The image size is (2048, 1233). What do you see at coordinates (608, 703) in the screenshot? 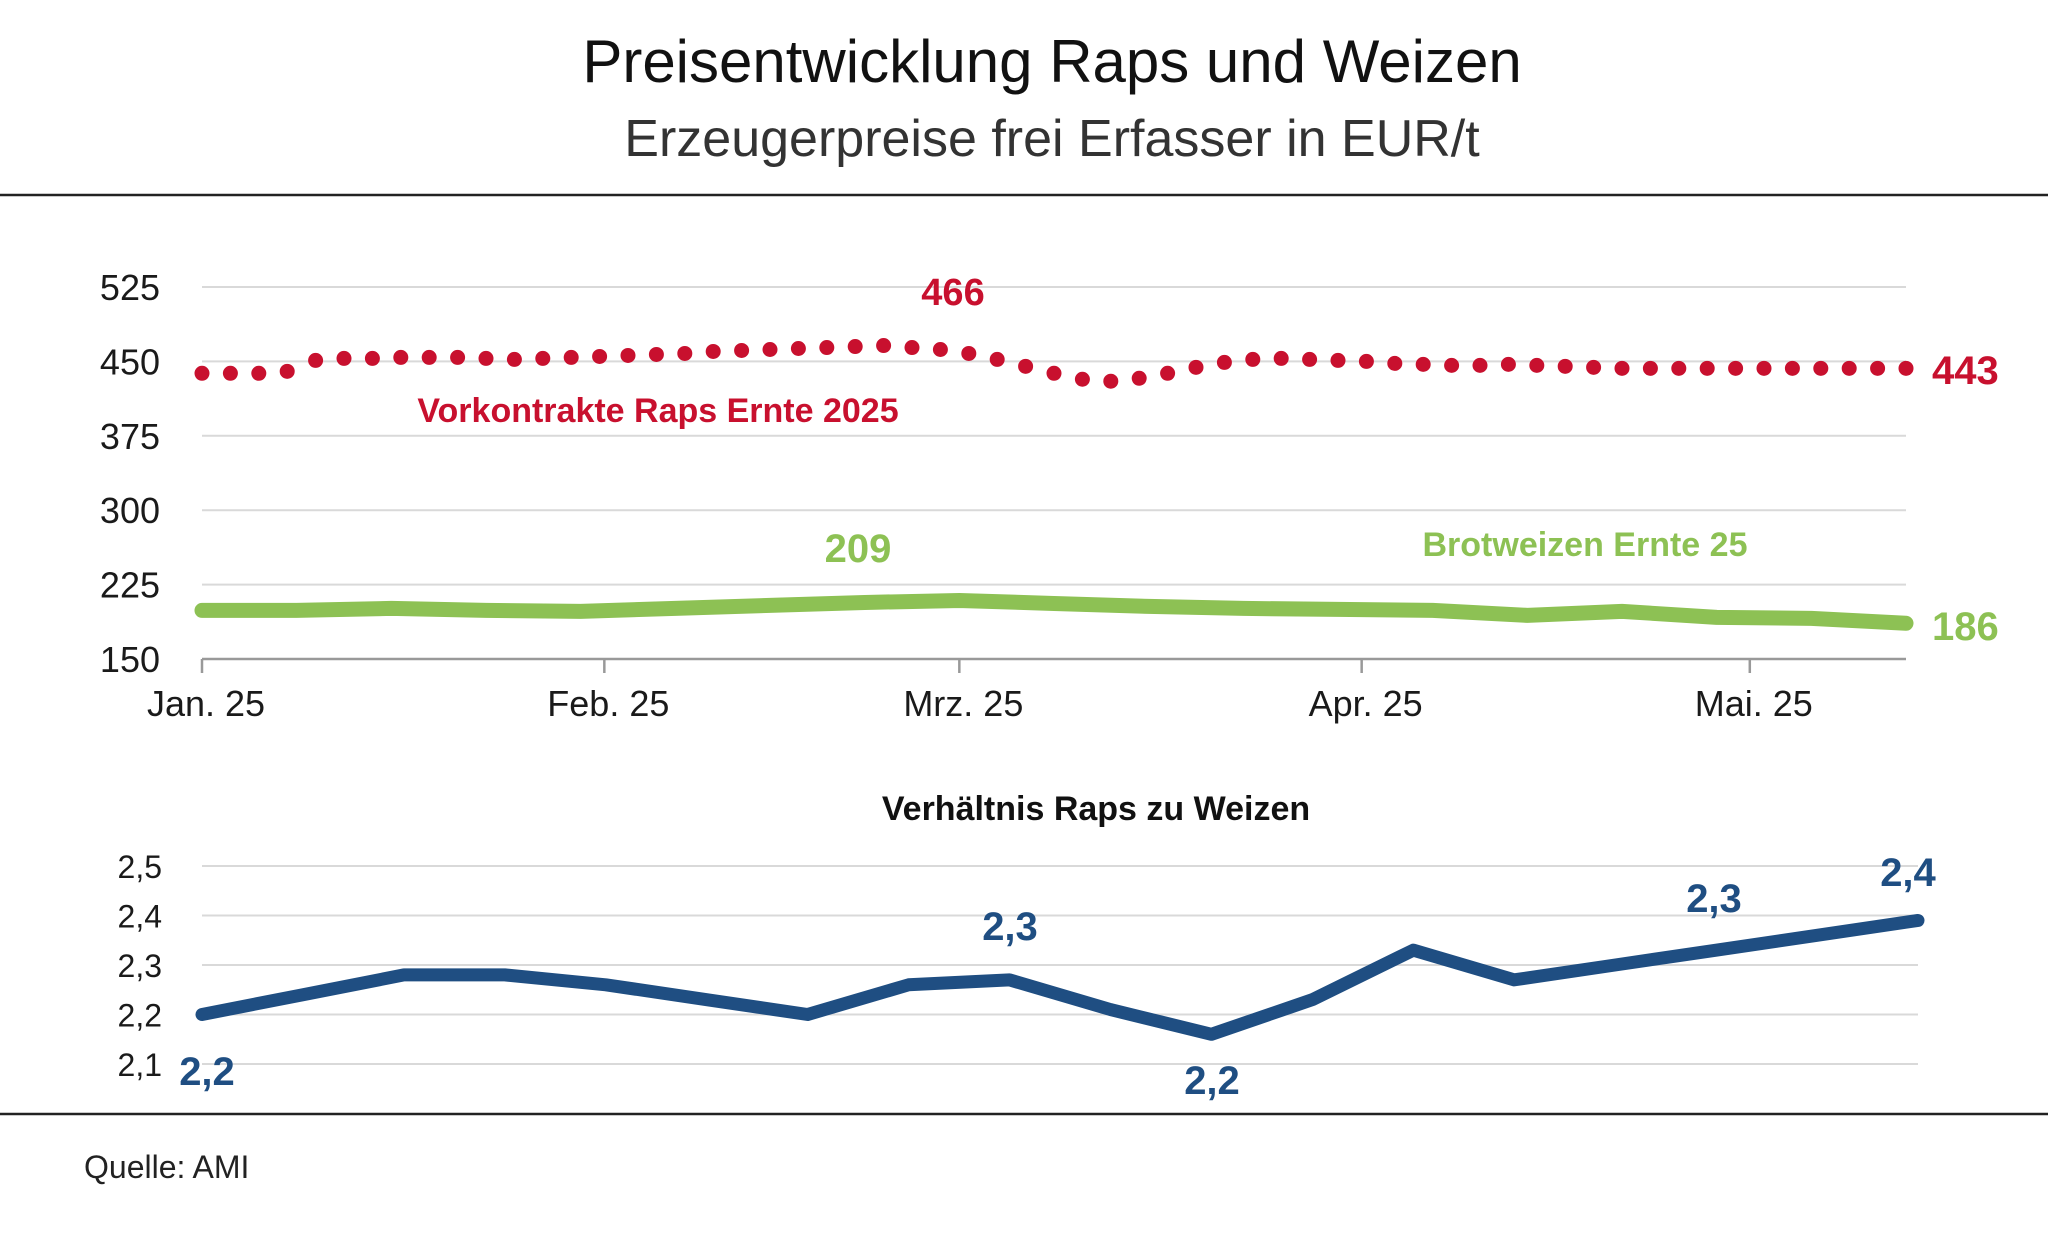
I see `top-x-tick-label: Feb. 25` at bounding box center [608, 703].